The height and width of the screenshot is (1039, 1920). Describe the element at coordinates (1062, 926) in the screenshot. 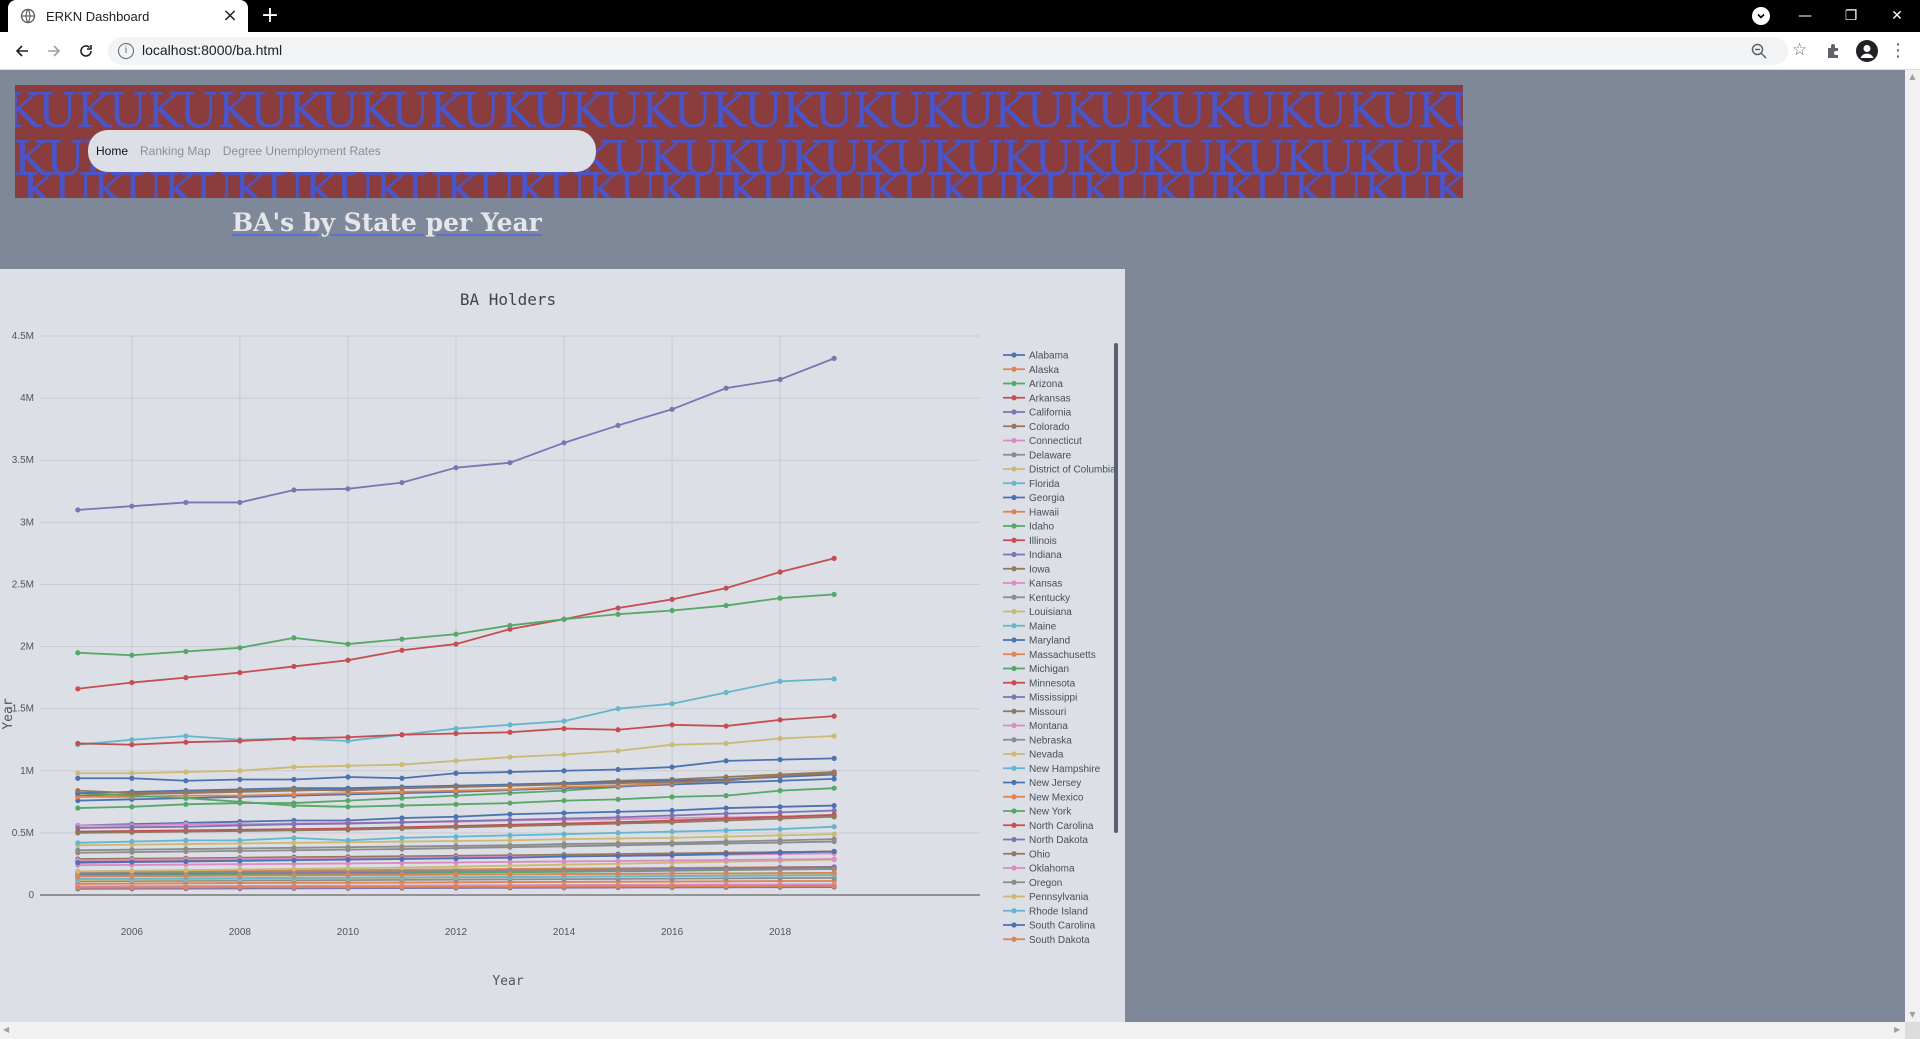

I see `legend-item-label: South Carolina` at that location.